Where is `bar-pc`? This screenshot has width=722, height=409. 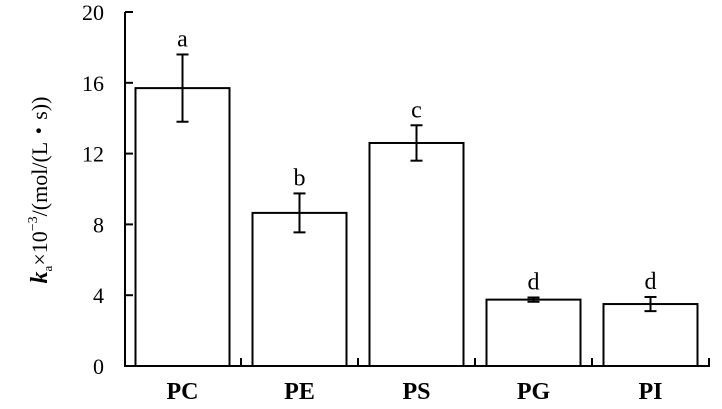
bar-pc is located at coordinates (182, 227).